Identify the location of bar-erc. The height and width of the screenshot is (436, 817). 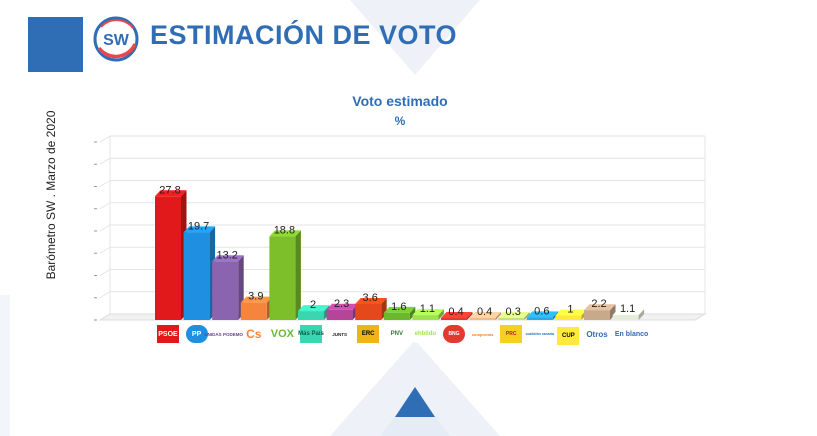
(371, 308).